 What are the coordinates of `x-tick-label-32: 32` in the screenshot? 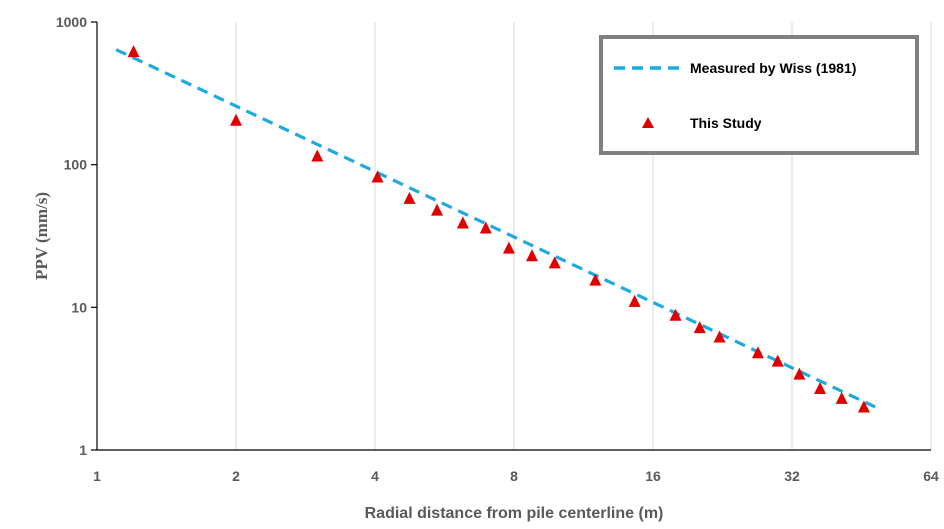 It's located at (792, 476).